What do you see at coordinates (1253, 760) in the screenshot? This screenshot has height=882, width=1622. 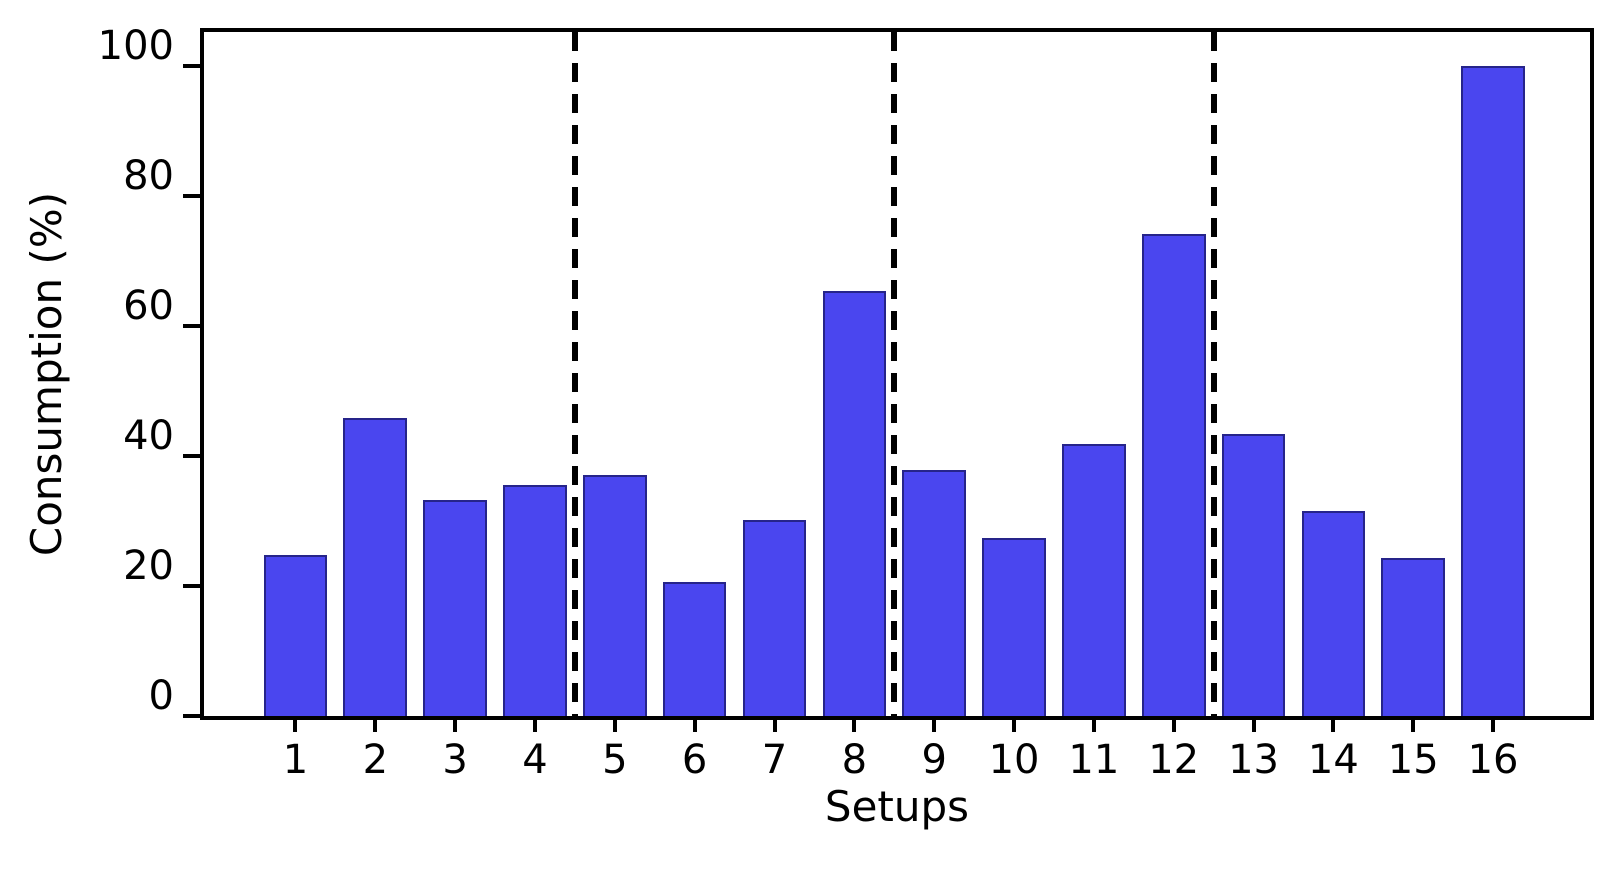 I see `x-tick-label-13: 13` at bounding box center [1253, 760].